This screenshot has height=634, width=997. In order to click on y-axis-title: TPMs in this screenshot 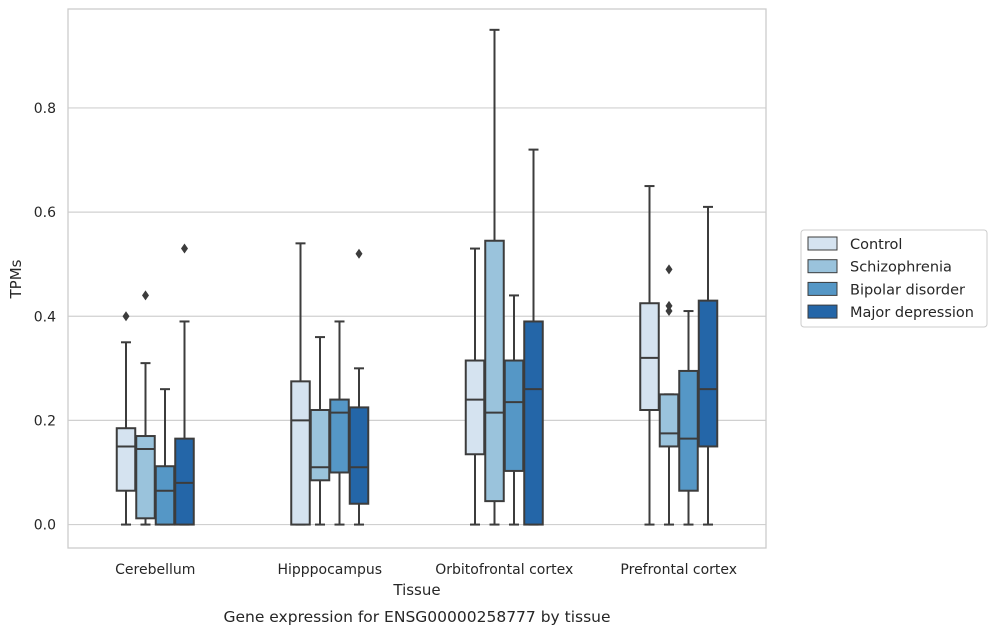, I will do `click(16, 279)`.